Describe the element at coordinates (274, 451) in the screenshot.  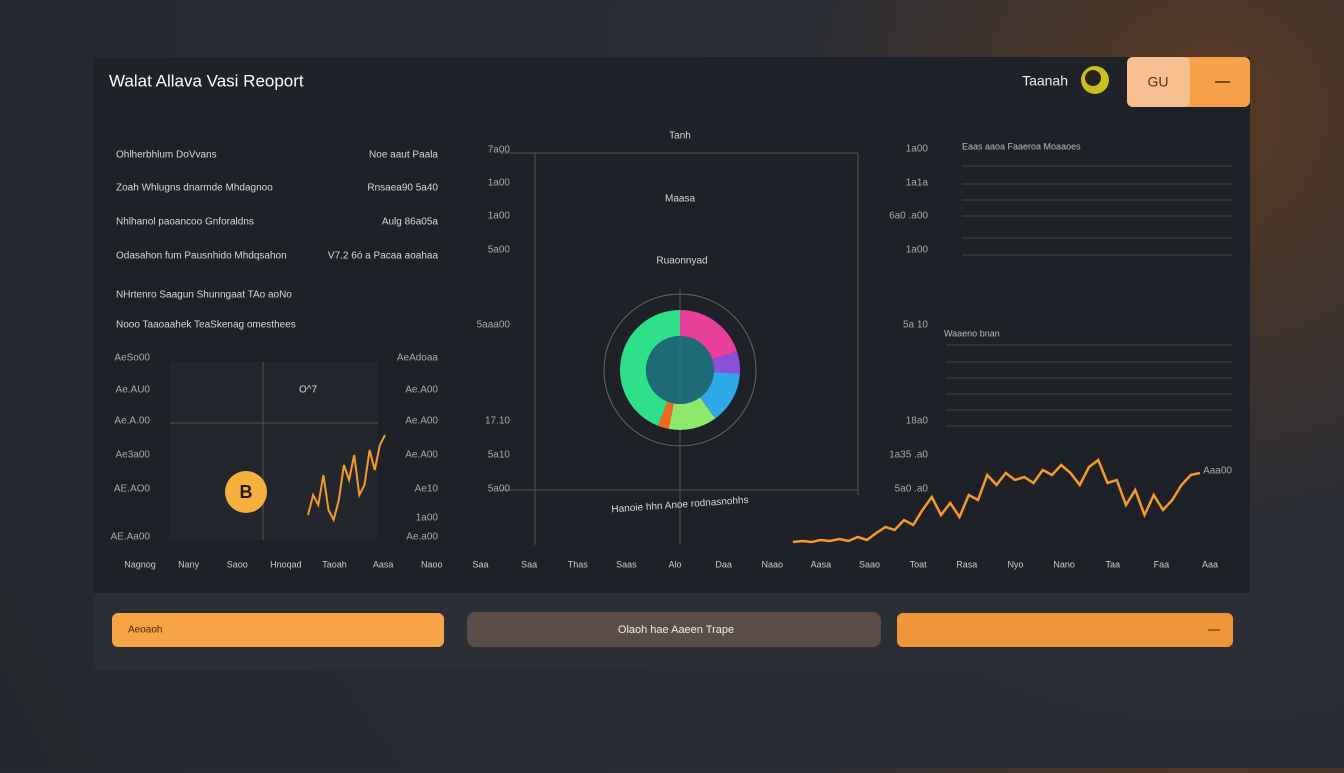
I see `mini-chart-bg` at that location.